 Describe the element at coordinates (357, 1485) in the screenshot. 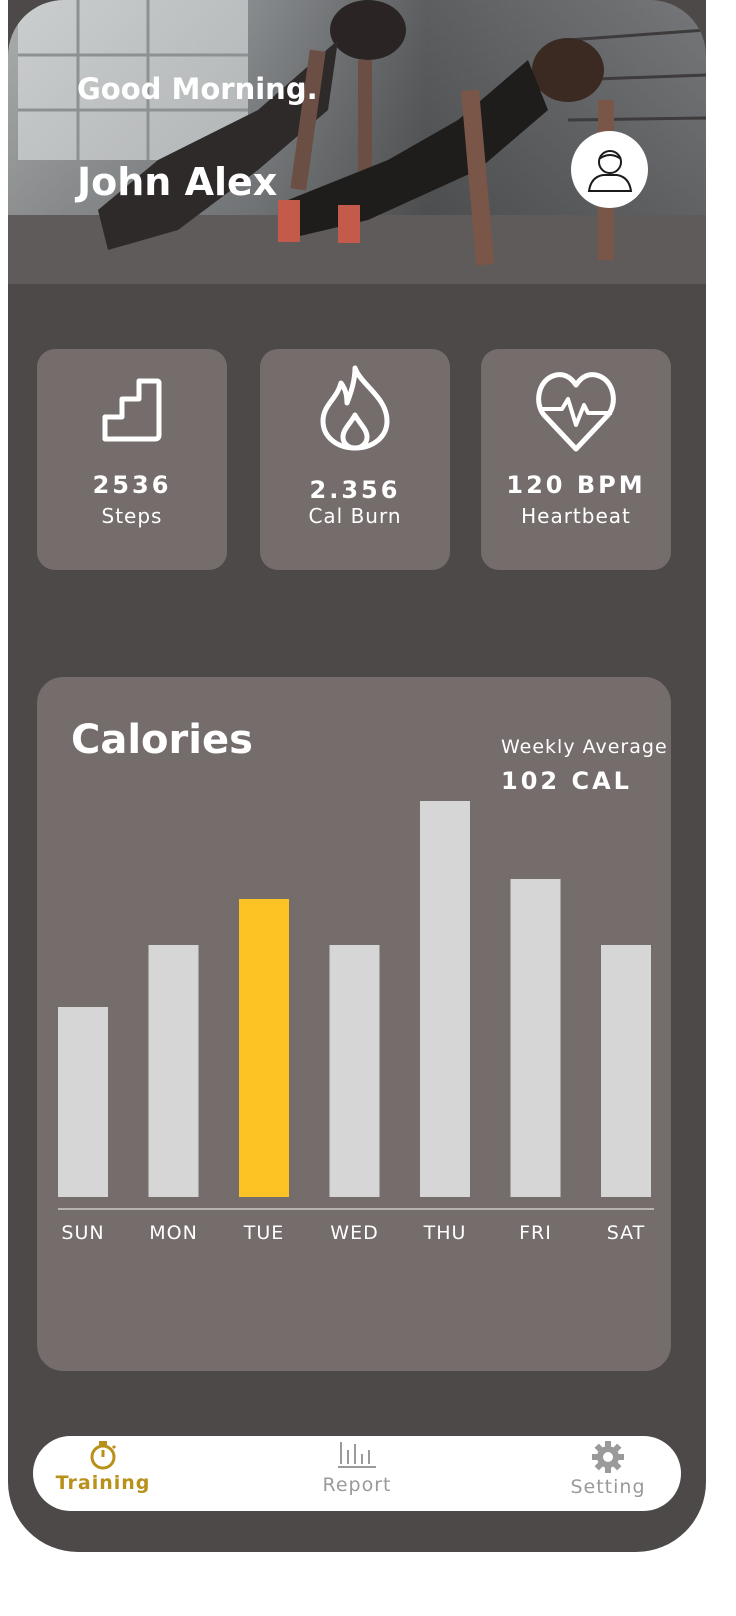

I see `nav-report-label: Report` at that location.